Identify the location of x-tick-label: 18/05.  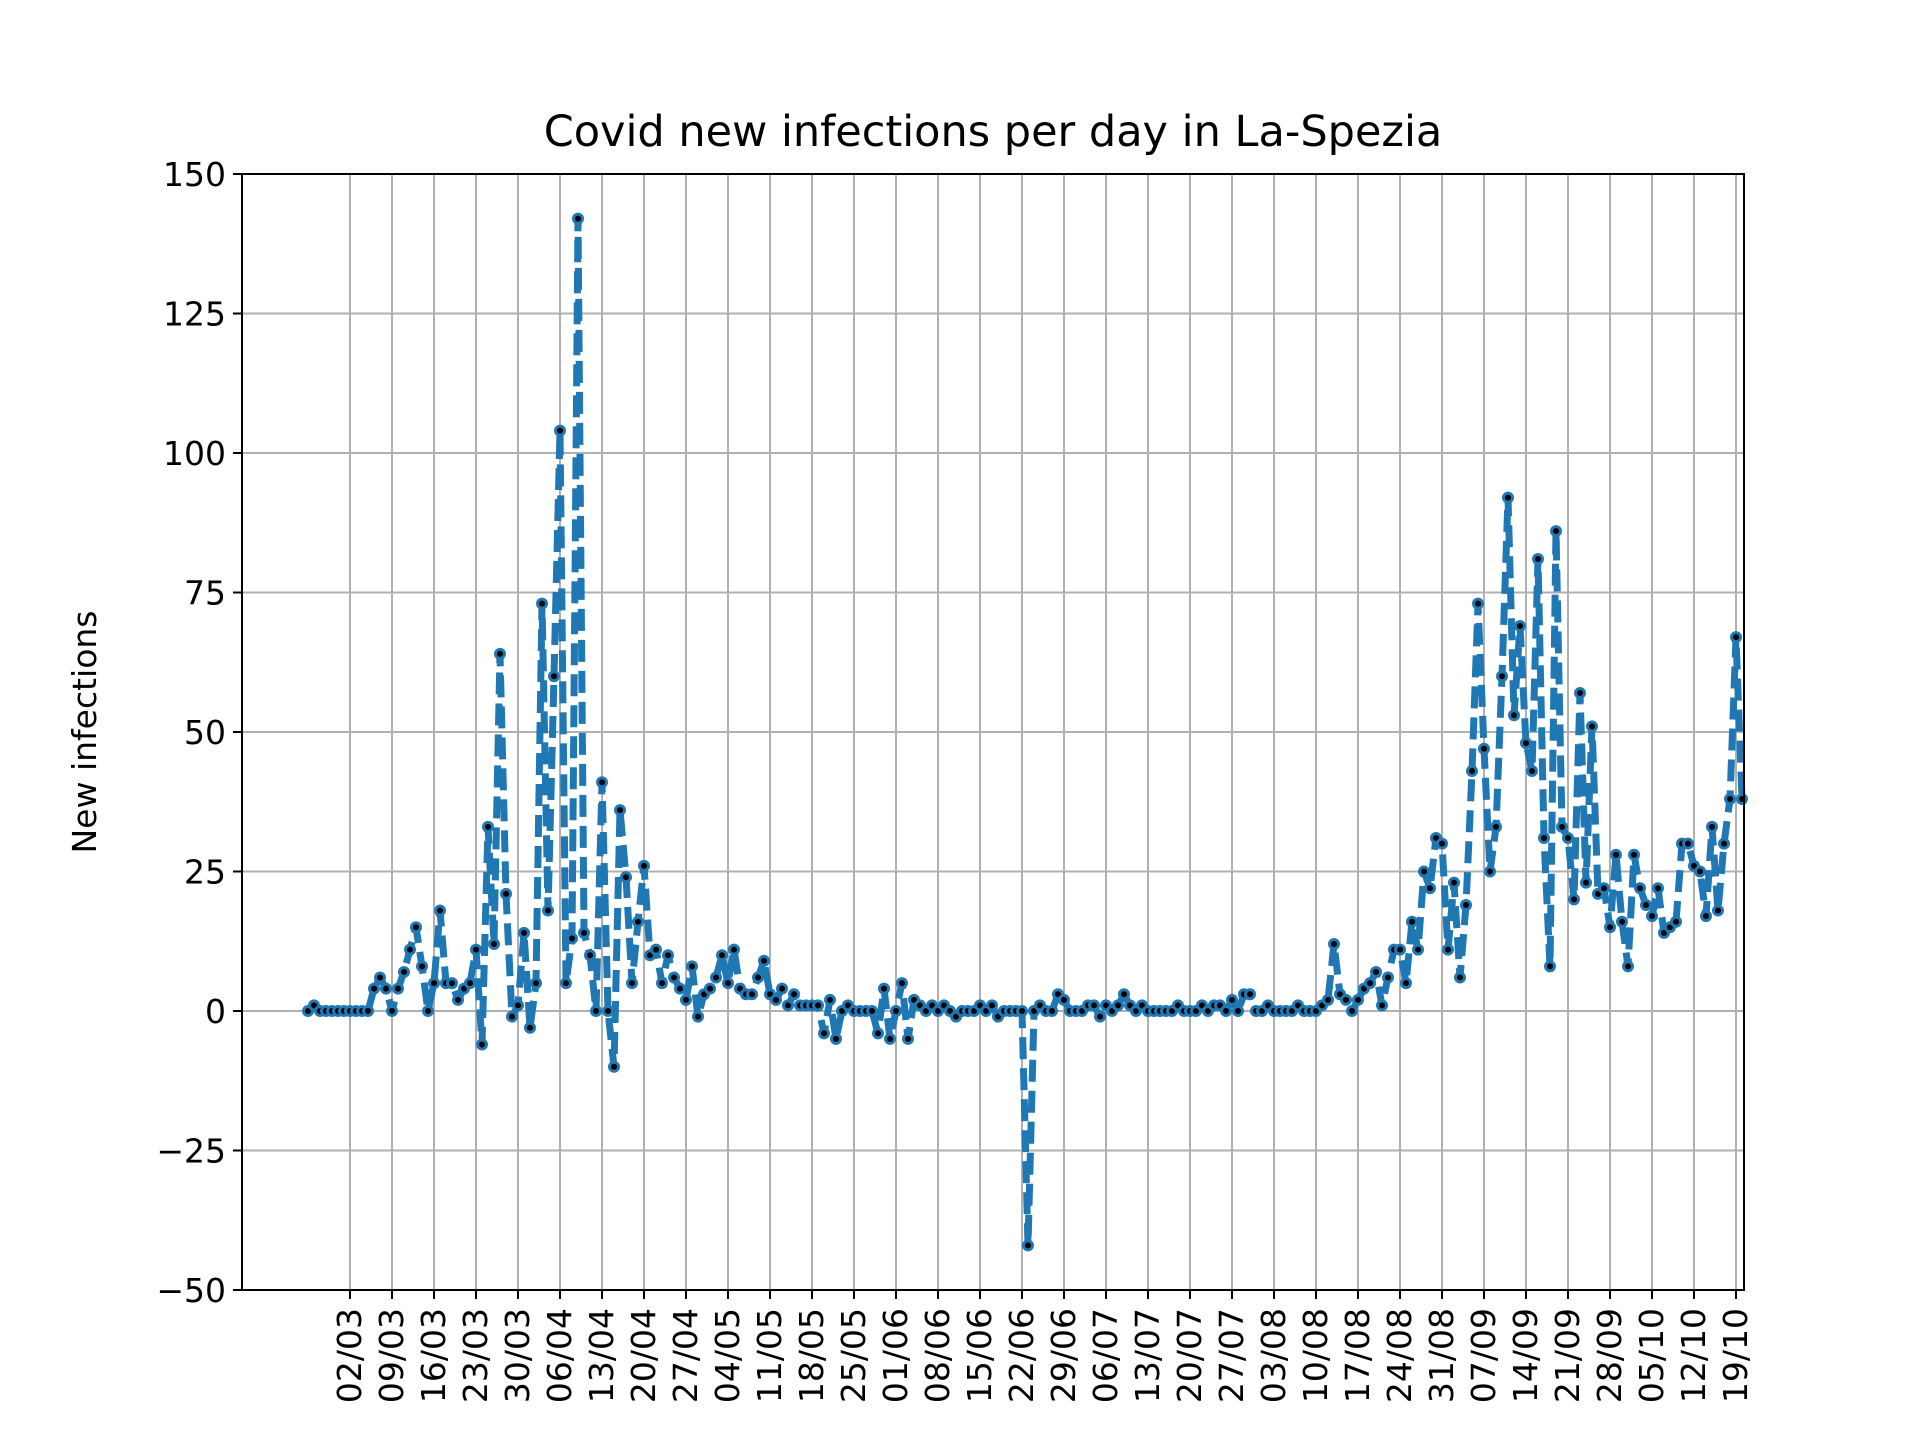
(811, 1355).